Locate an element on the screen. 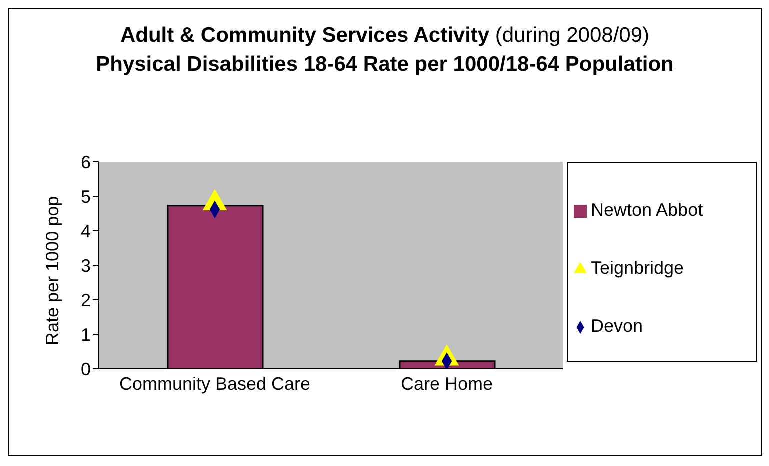 This screenshot has height=466, width=769. legend-label: Devon is located at coordinates (617, 326).